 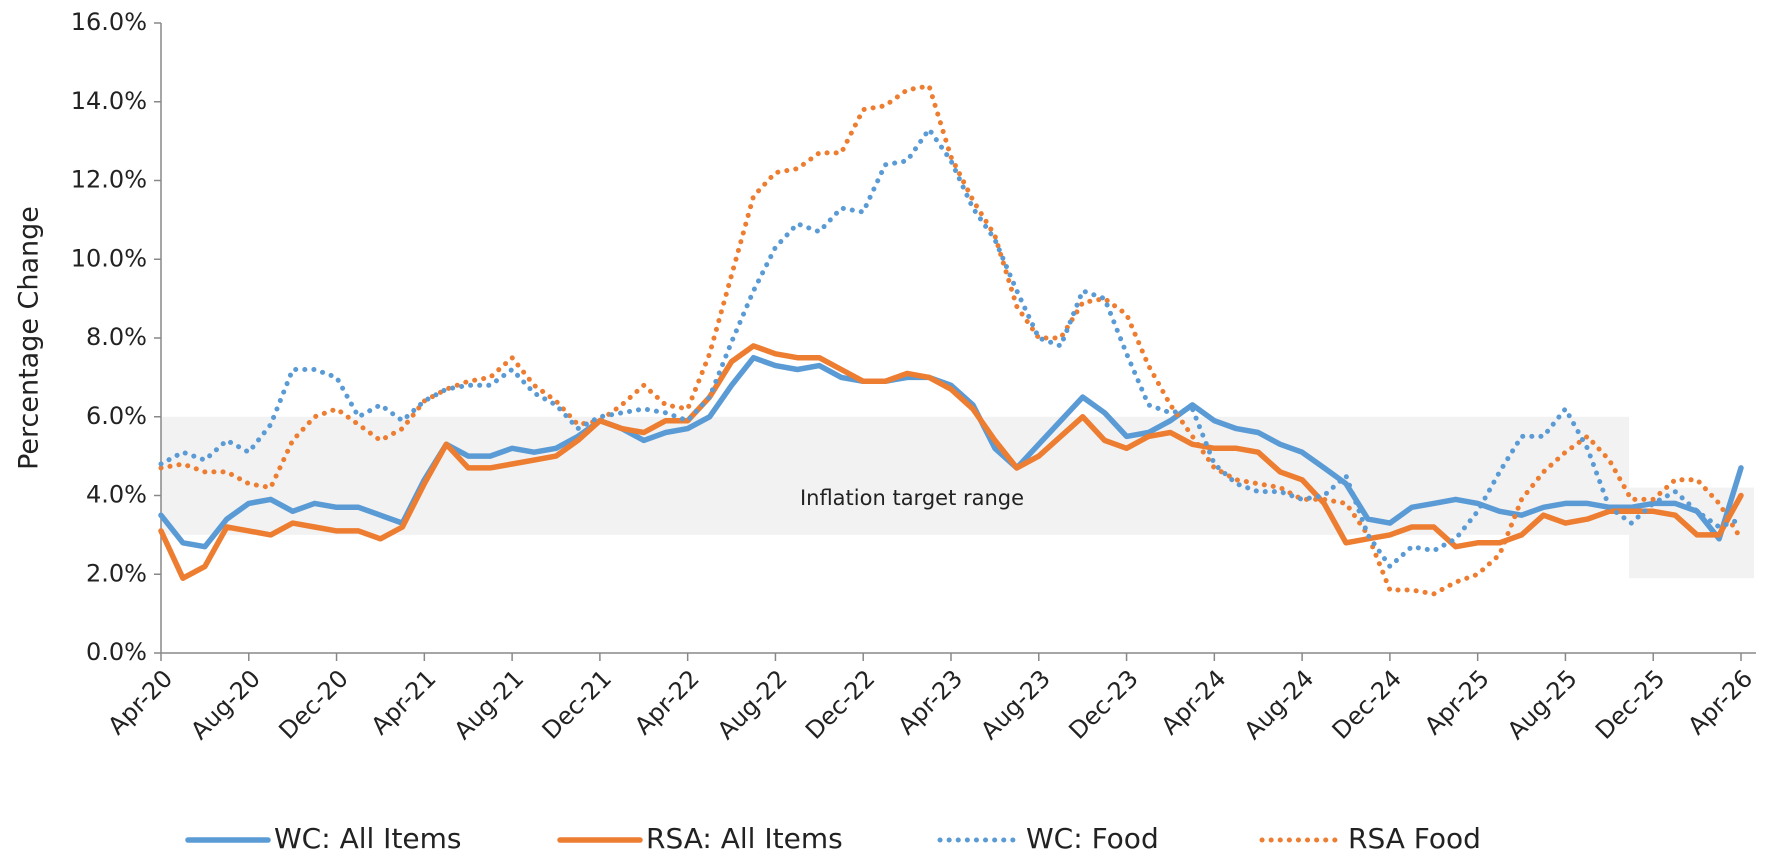 What do you see at coordinates (1630, 704) in the screenshot?
I see `x-tick-label: Dec-25` at bounding box center [1630, 704].